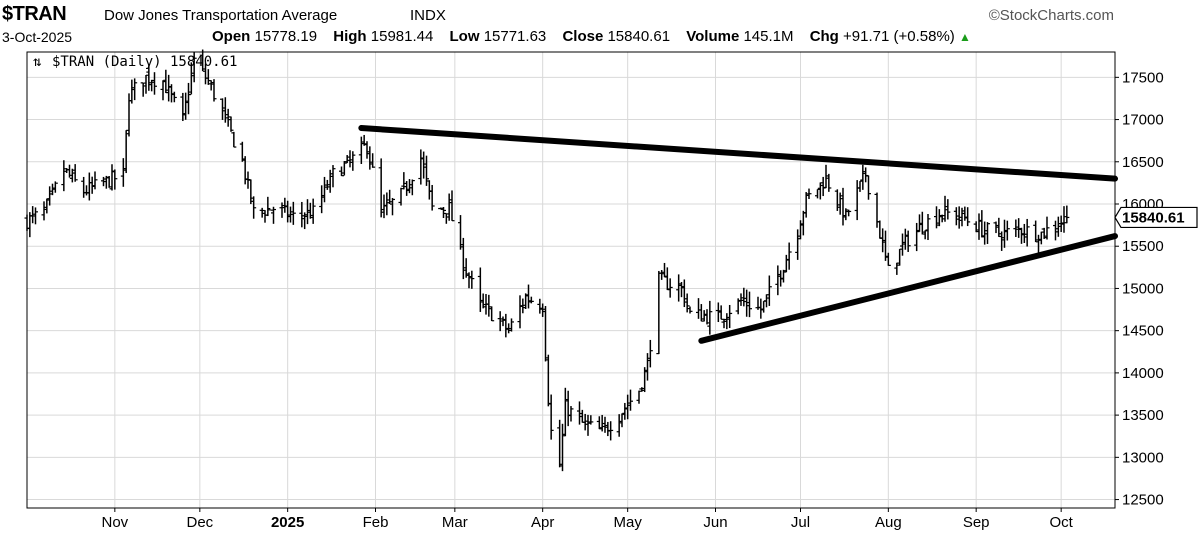 This screenshot has height=535, width=1200. Describe the element at coordinates (1143, 162) in the screenshot. I see `y-tick-label: 16500` at that location.